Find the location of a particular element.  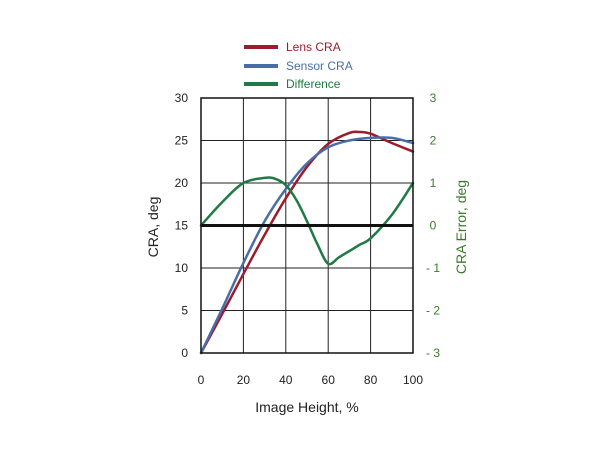

y-tick-label: 20 is located at coordinates (182, 183).